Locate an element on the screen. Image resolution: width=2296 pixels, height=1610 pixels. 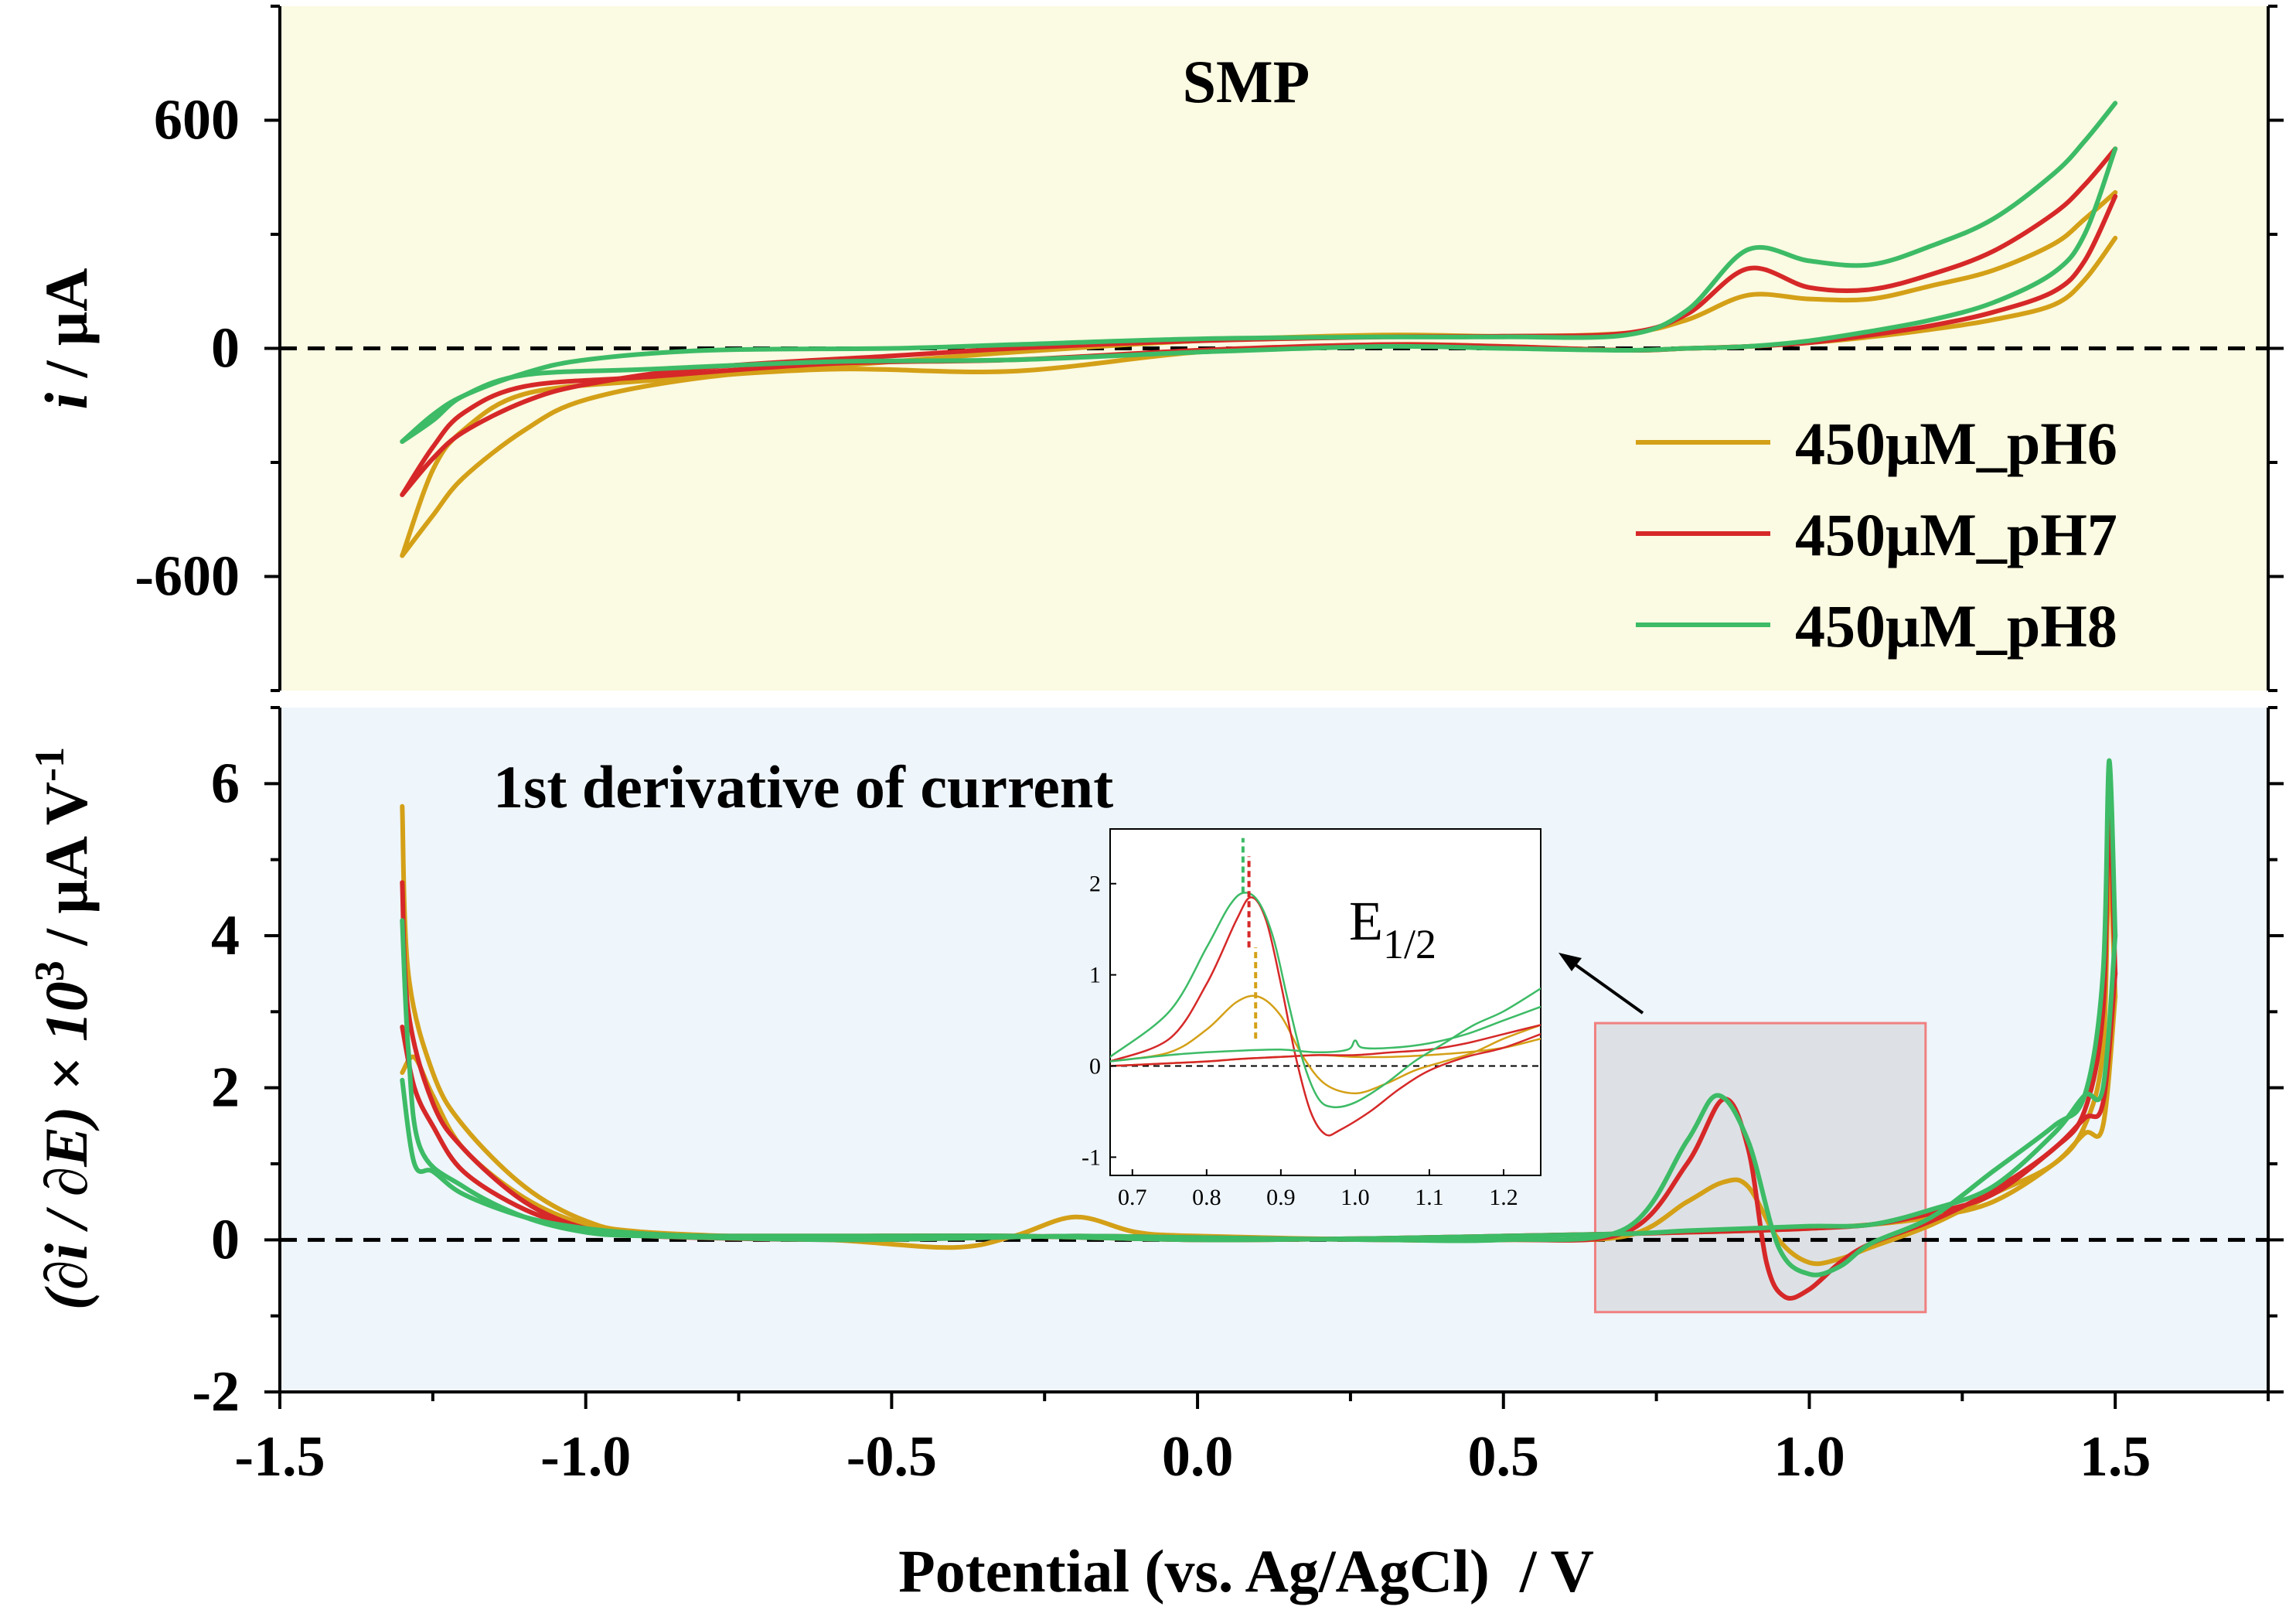
top-y-axis-label-rest: / μA is located at coordinates (66, 330).